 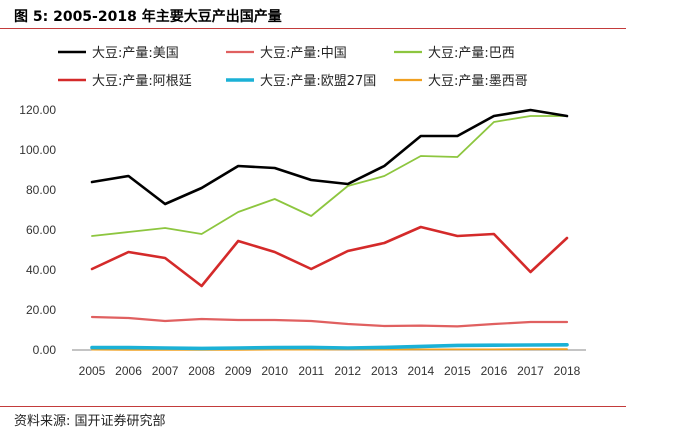 What do you see at coordinates (457, 371) in the screenshot?
I see `x-tick-label: 2015` at bounding box center [457, 371].